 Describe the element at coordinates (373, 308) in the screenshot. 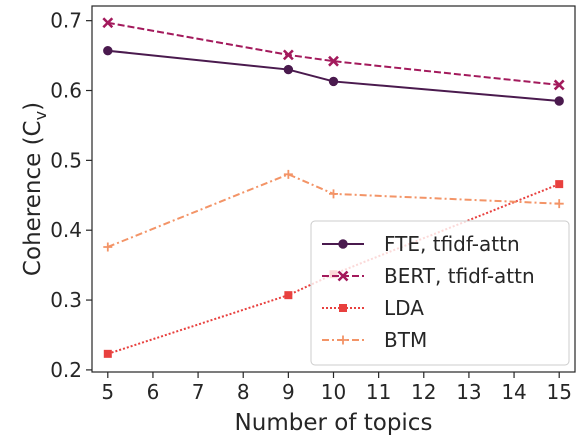

I see `legend-entry: LDA` at that location.